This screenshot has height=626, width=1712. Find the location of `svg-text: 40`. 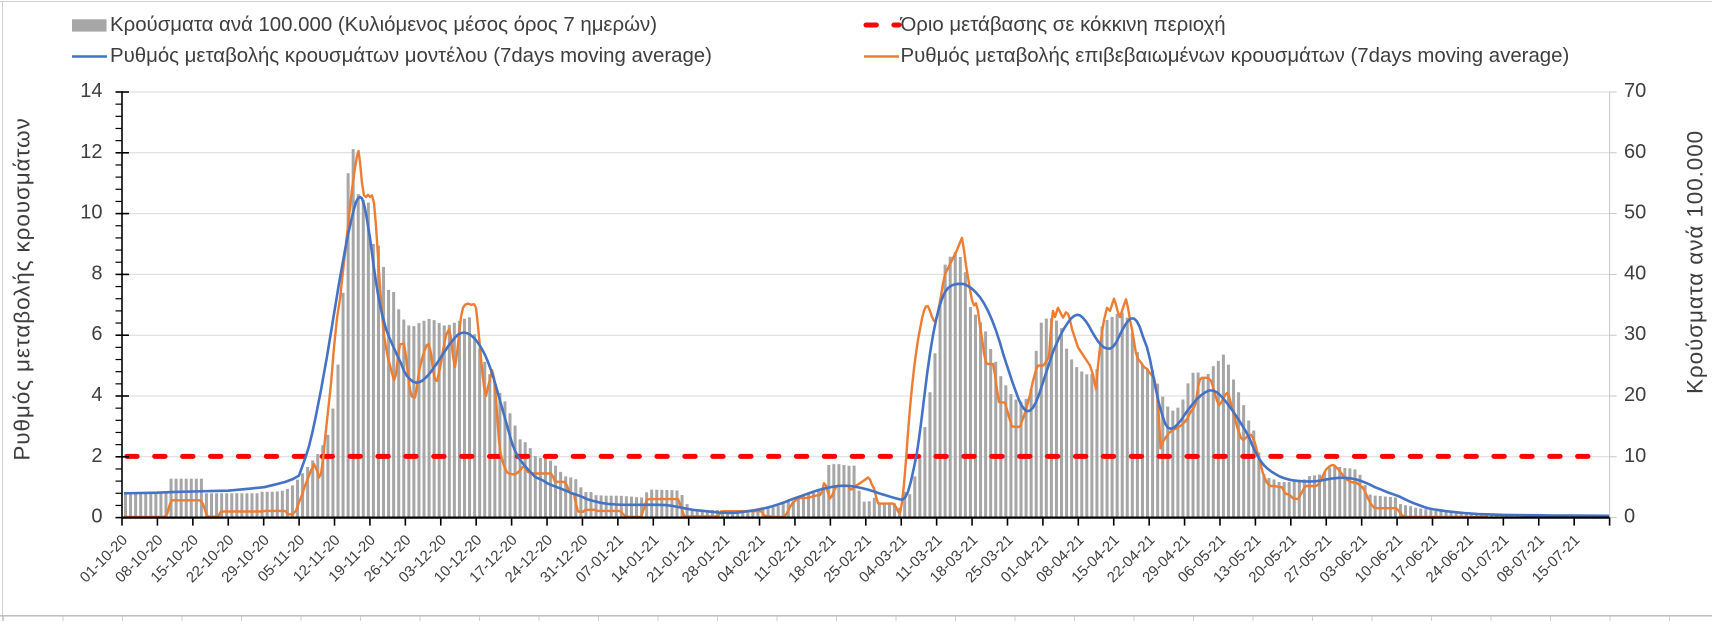

svg-text: 40 is located at coordinates (1635, 273).